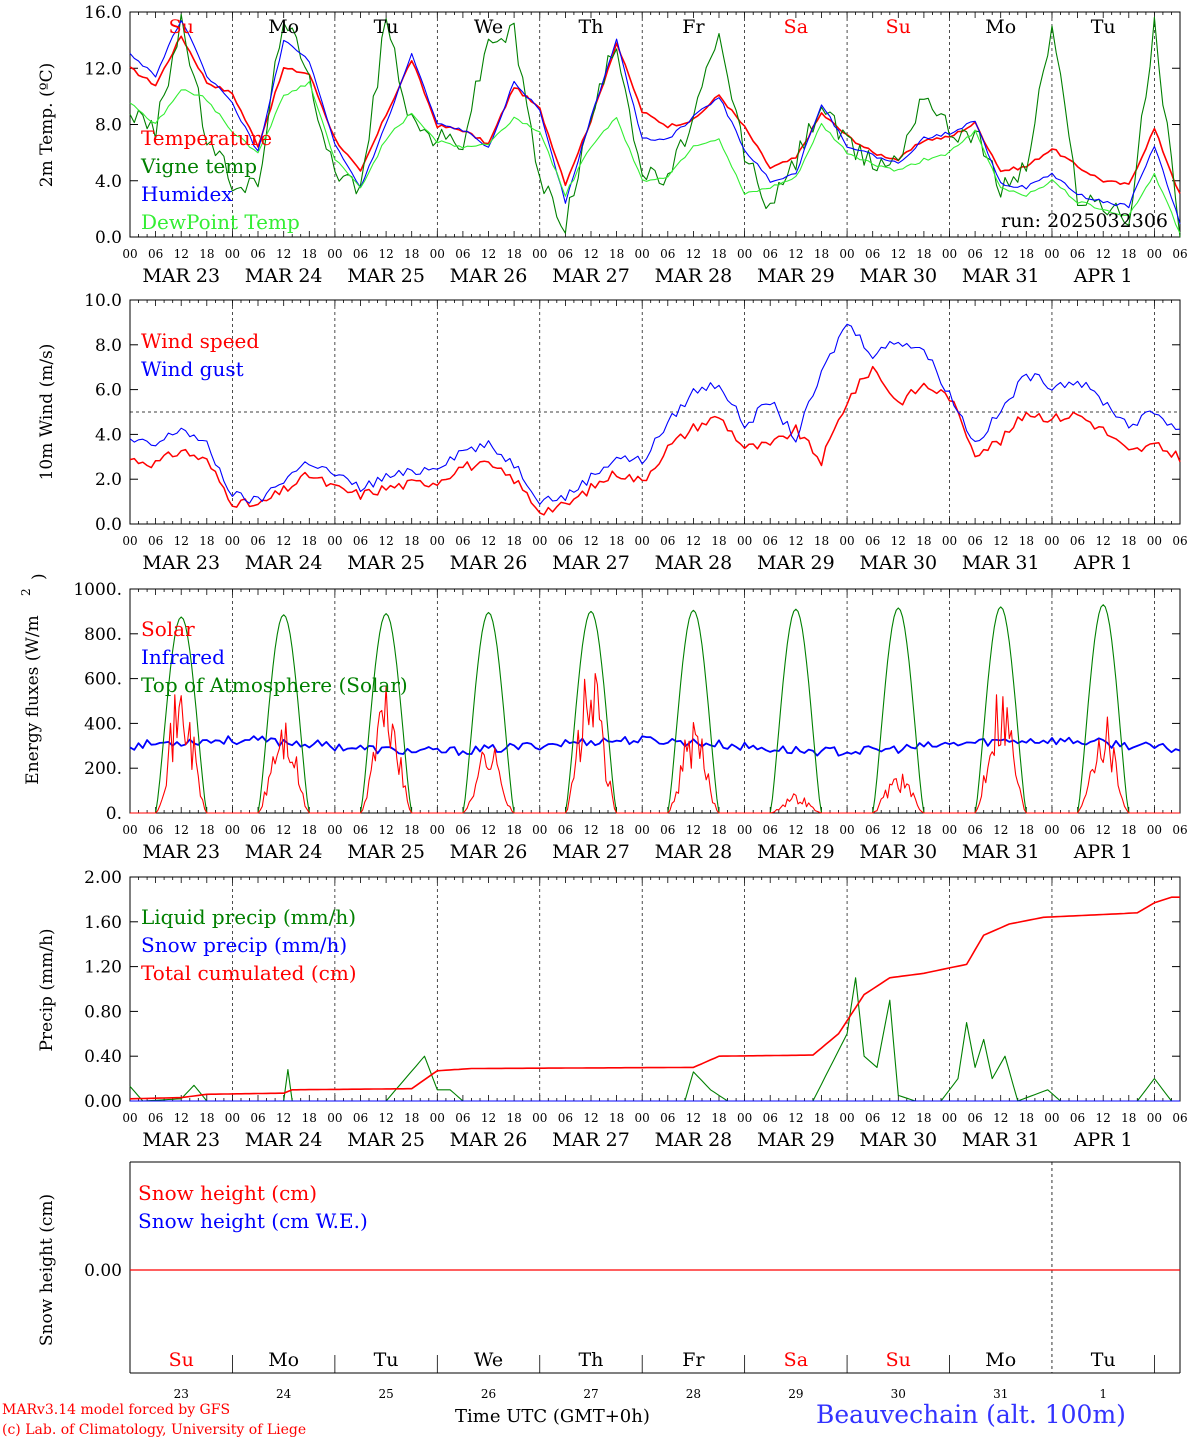 Image resolution: width=1194 pixels, height=1440 pixels. I want to click on snow-day-number: 31, so click(1000, 1394).